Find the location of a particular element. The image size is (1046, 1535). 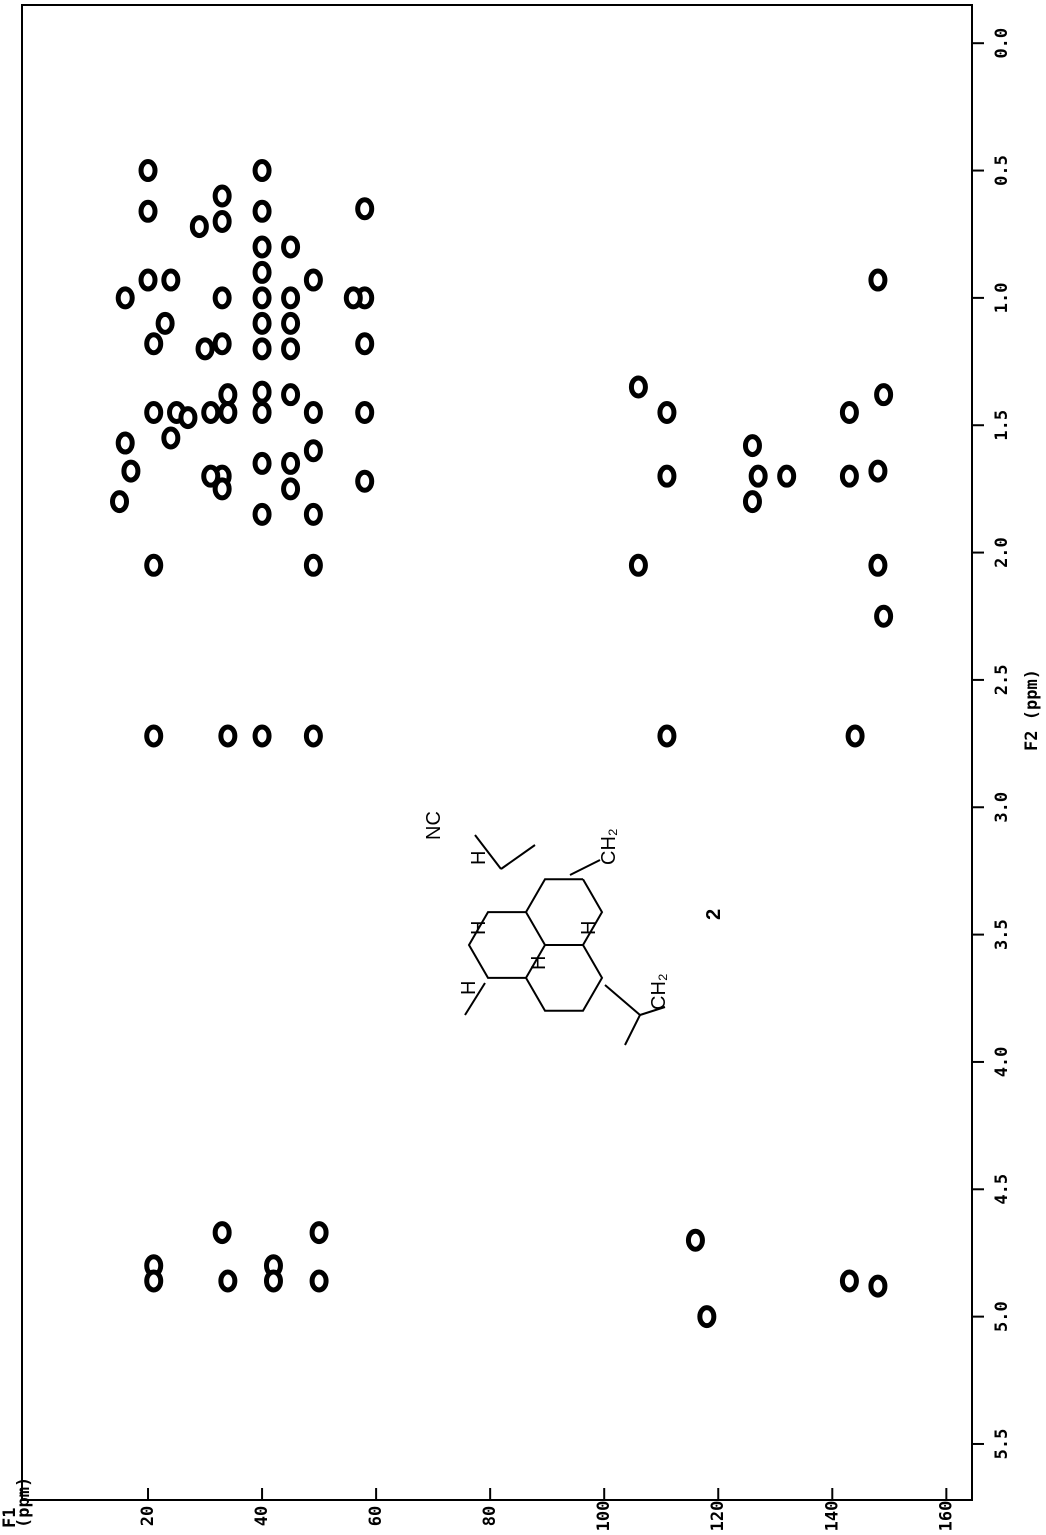

compound-label: 2 is located at coordinates (714, 914).